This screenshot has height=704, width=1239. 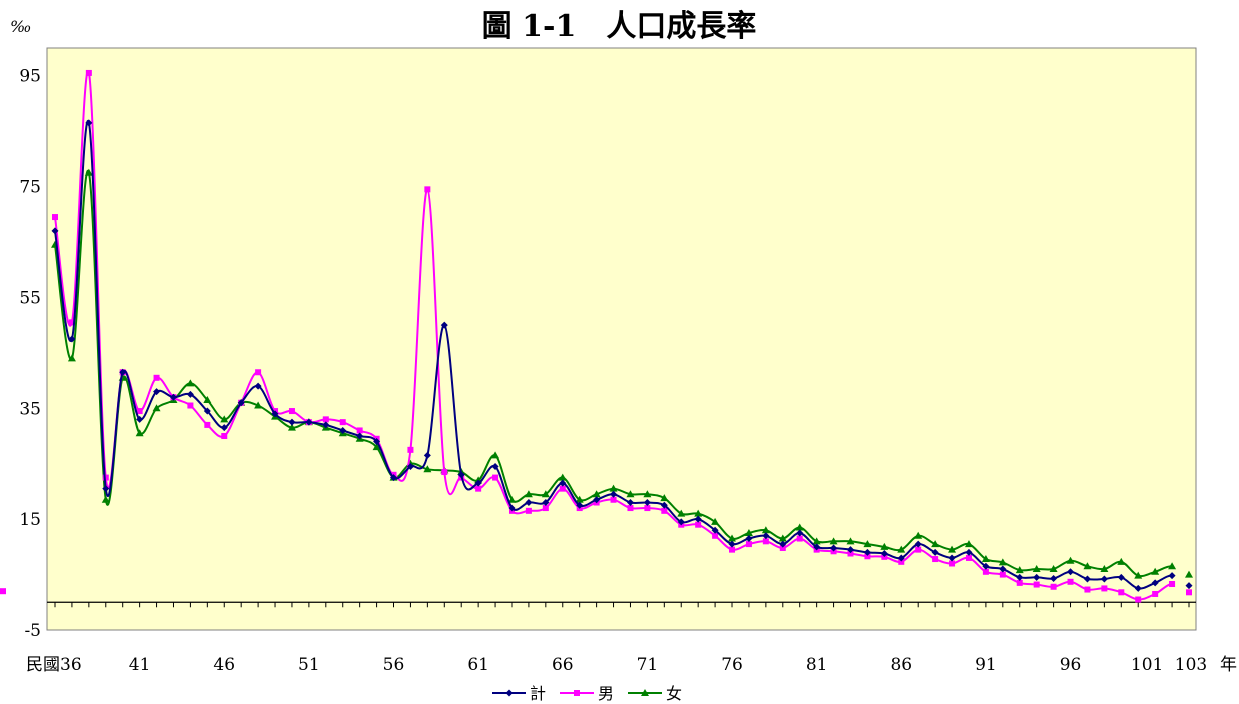 I want to click on x-tick-label: 81, so click(x=817, y=665).